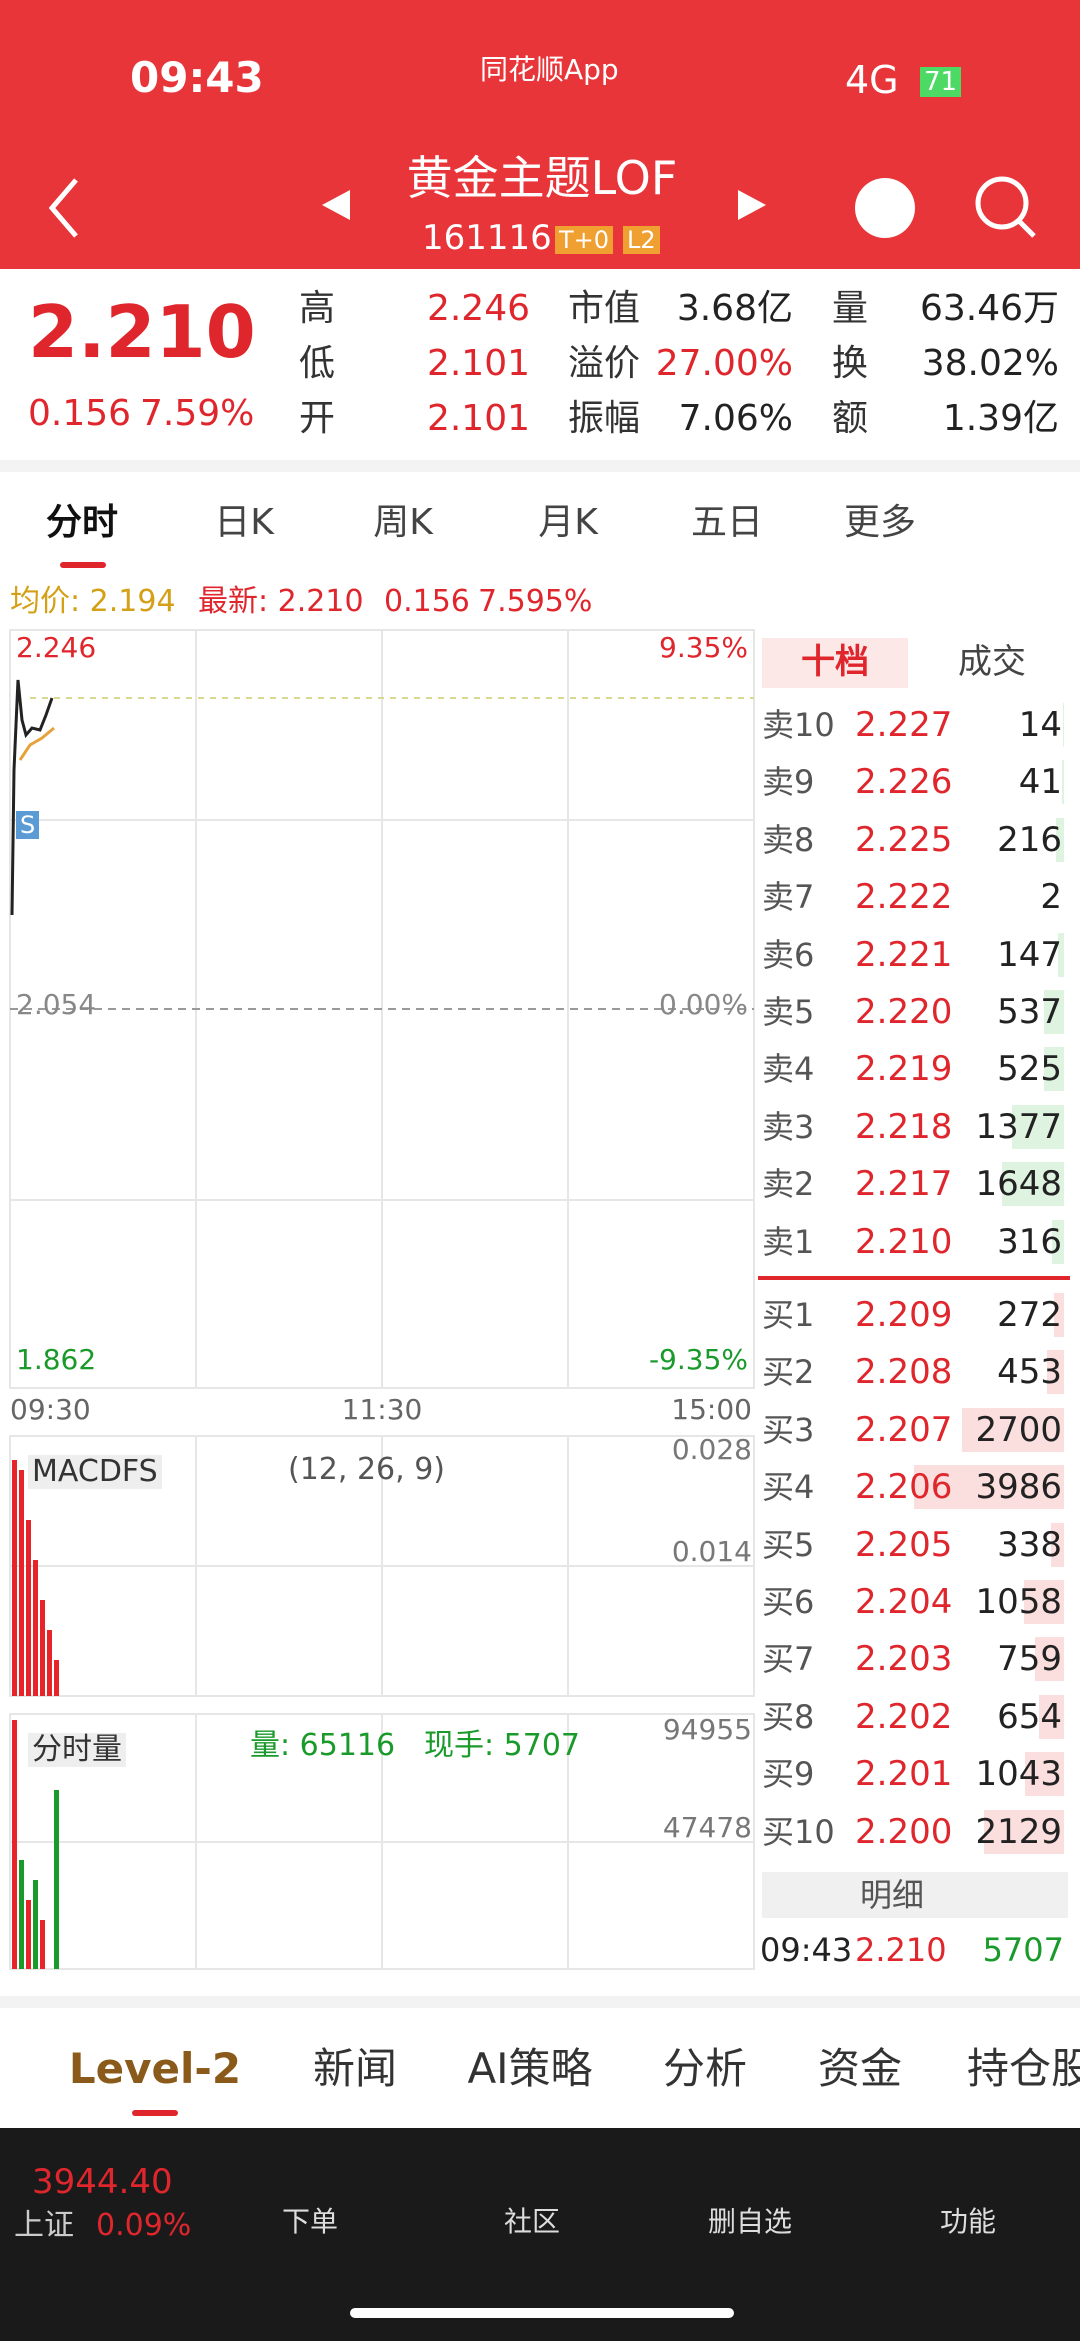 Image resolution: width=1080 pixels, height=2341 pixels. What do you see at coordinates (788, 1012) in the screenshot?
I see `book-label: 卖5` at bounding box center [788, 1012].